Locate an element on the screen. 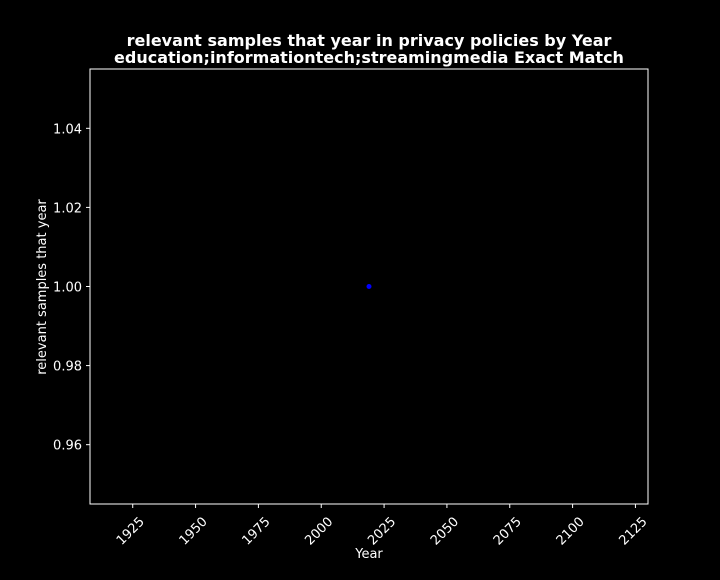 Image resolution: width=720 pixels, height=580 pixels. y-tick-label: 1.04 is located at coordinates (67, 129).